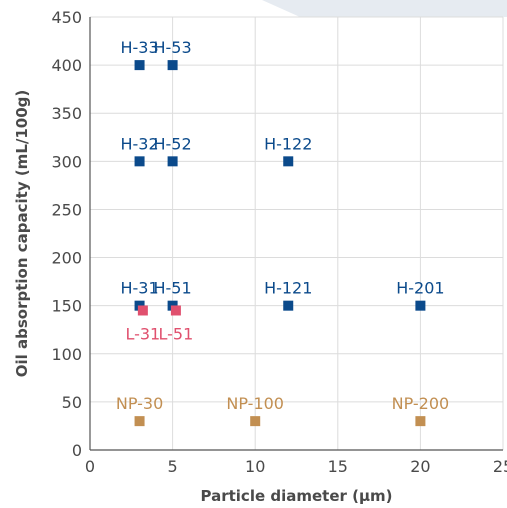 Image resolution: width=507 pixels, height=508 pixels. What do you see at coordinates (139, 47) in the screenshot?
I see `point-label-h-33: H-33` at bounding box center [139, 47].